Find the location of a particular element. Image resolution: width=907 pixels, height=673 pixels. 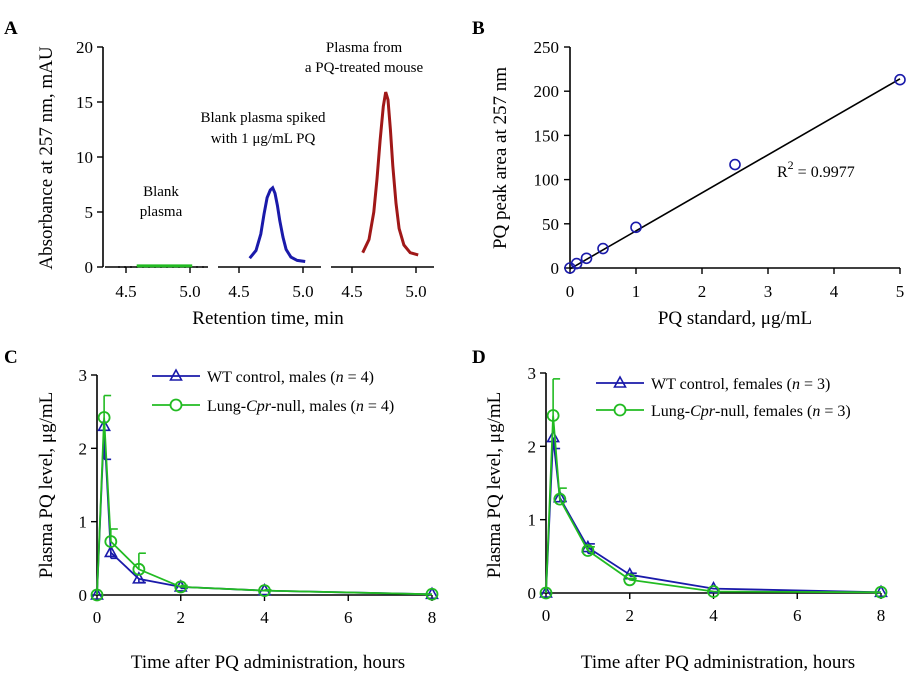

panel-b-fit-line is located at coordinates (735, 174).